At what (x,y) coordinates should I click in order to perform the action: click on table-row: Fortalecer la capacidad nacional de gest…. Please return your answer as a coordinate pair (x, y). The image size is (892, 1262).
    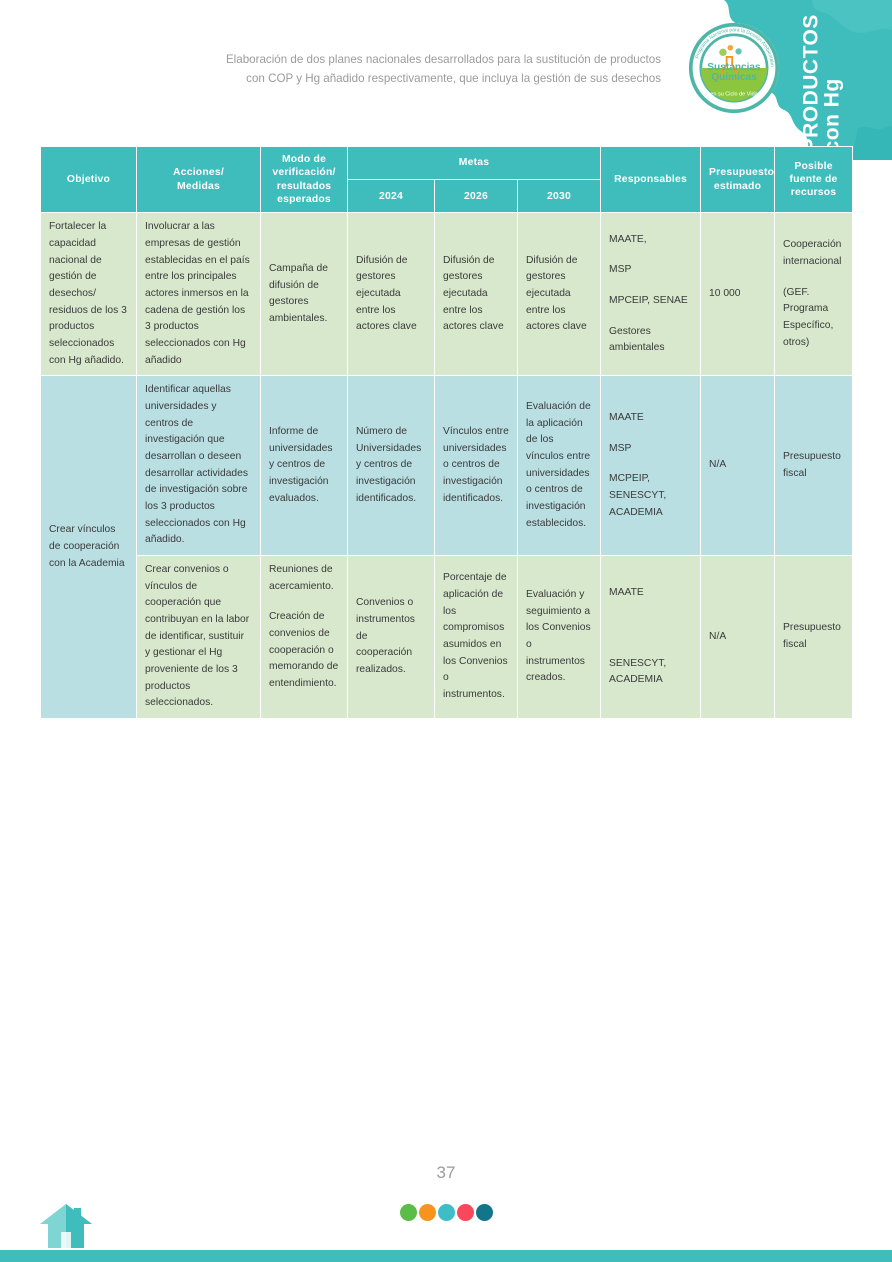
    Looking at the image, I should click on (447, 294).